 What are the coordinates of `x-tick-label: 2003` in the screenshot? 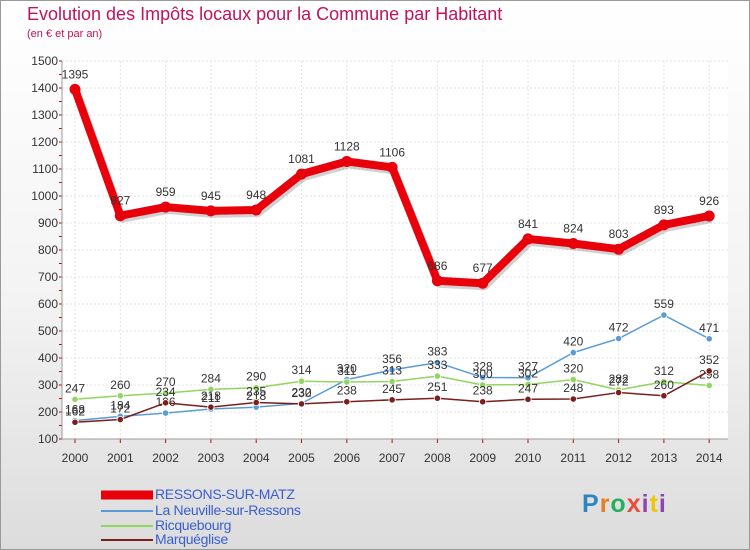 It's located at (211, 458).